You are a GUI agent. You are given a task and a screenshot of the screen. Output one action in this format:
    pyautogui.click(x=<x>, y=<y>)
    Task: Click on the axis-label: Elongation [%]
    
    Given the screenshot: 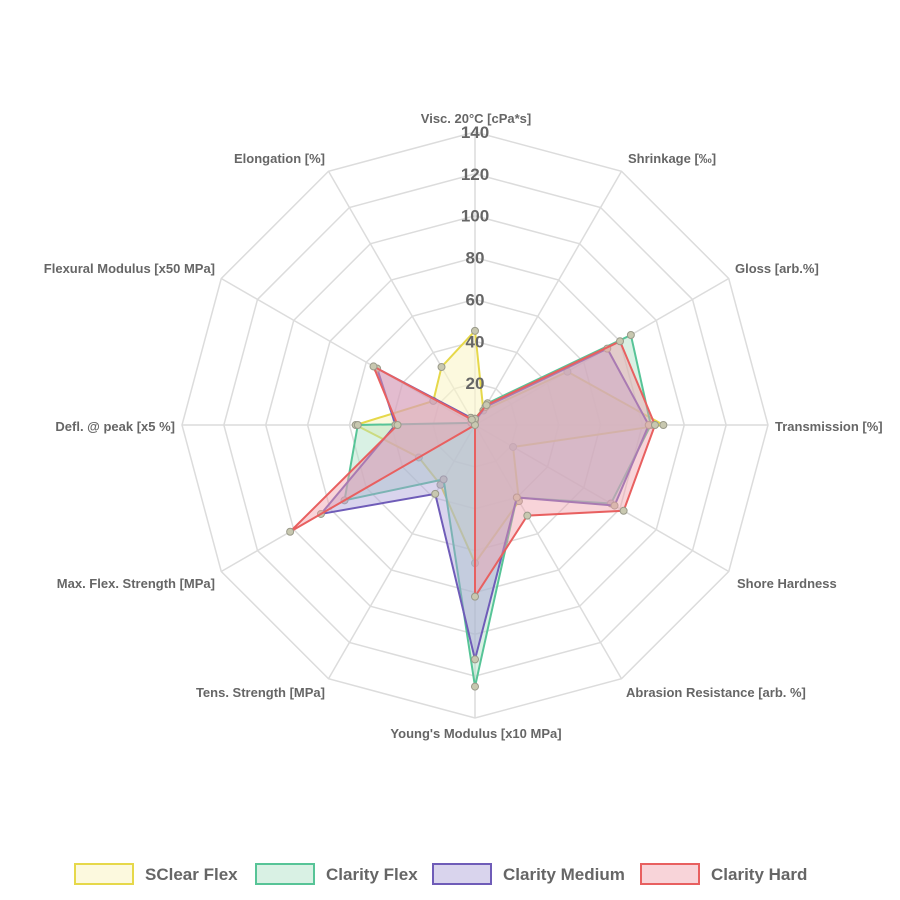 What is the action you would take?
    pyautogui.click(x=279, y=158)
    